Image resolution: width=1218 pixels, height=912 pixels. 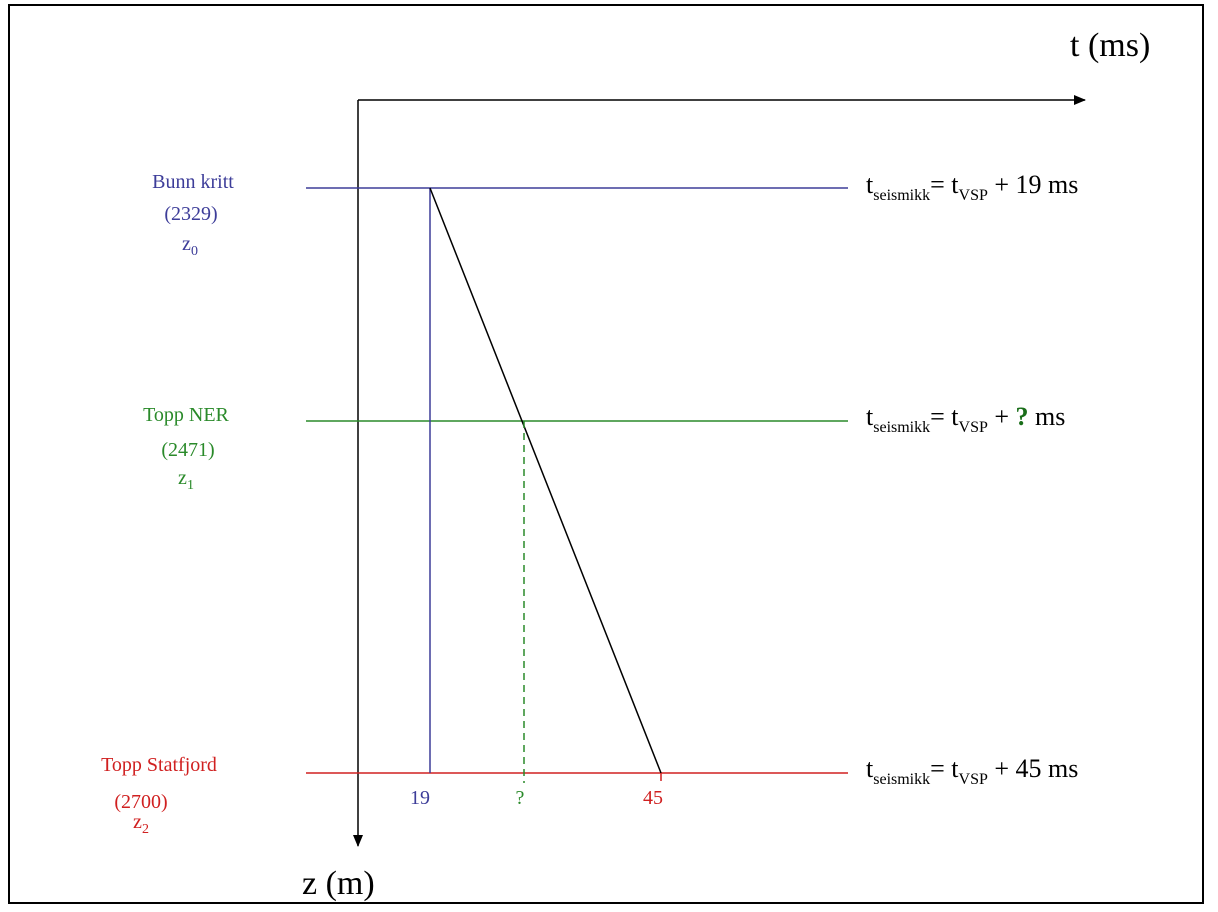 What do you see at coordinates (140, 802) in the screenshot?
I see `horizon-topp-statfjord-depth: (2700)` at bounding box center [140, 802].